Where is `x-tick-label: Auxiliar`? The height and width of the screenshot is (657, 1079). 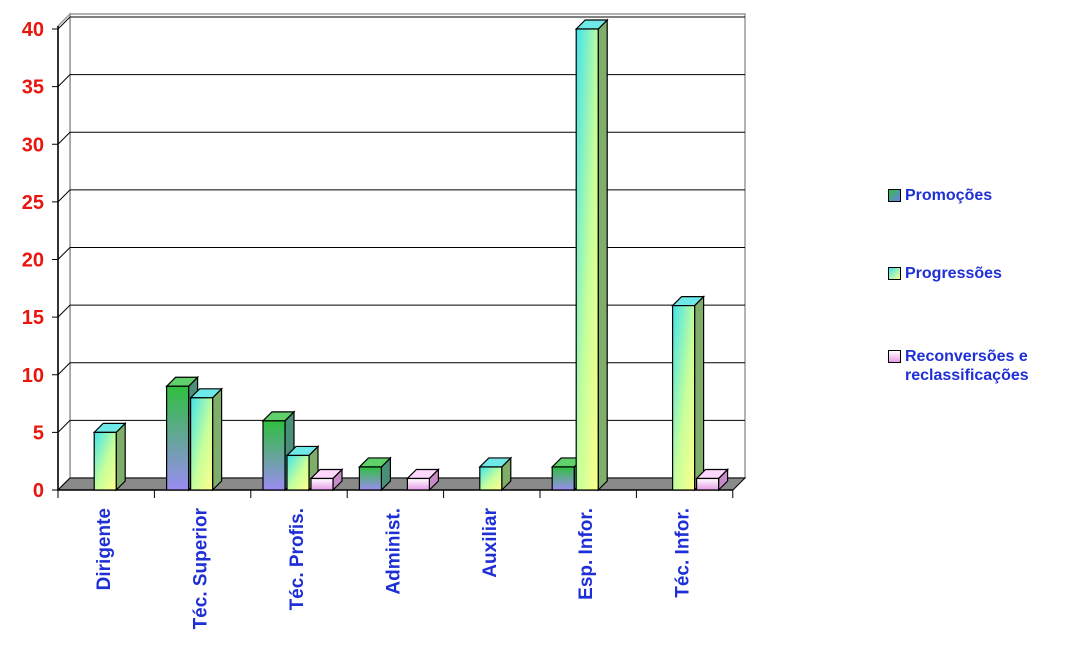
x-tick-label: Auxiliar is located at coordinates (490, 542).